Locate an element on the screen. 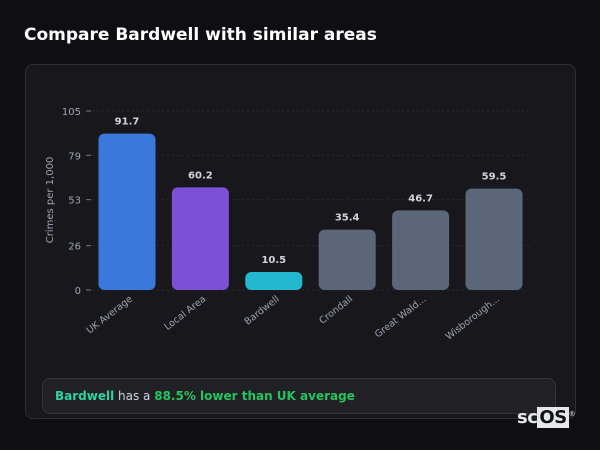 The image size is (600, 450). note-highlight: 88.5% lower than UK average is located at coordinates (254, 396).